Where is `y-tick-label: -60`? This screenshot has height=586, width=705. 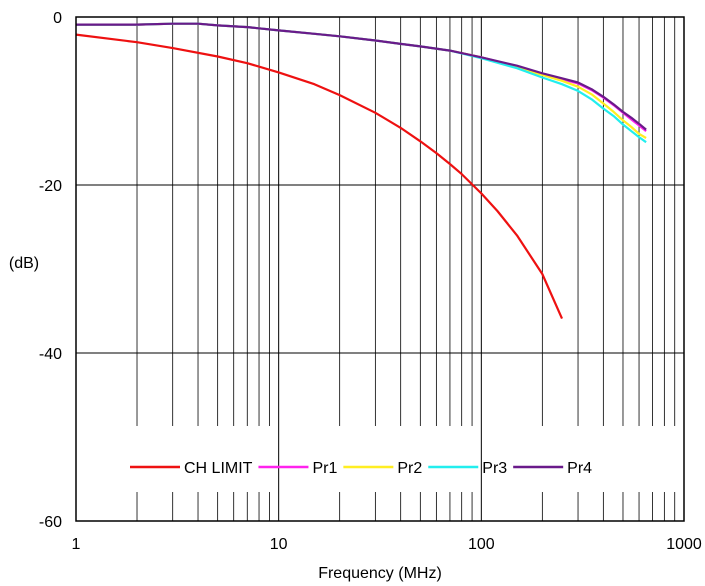 y-tick-label: -60 is located at coordinates (50, 522).